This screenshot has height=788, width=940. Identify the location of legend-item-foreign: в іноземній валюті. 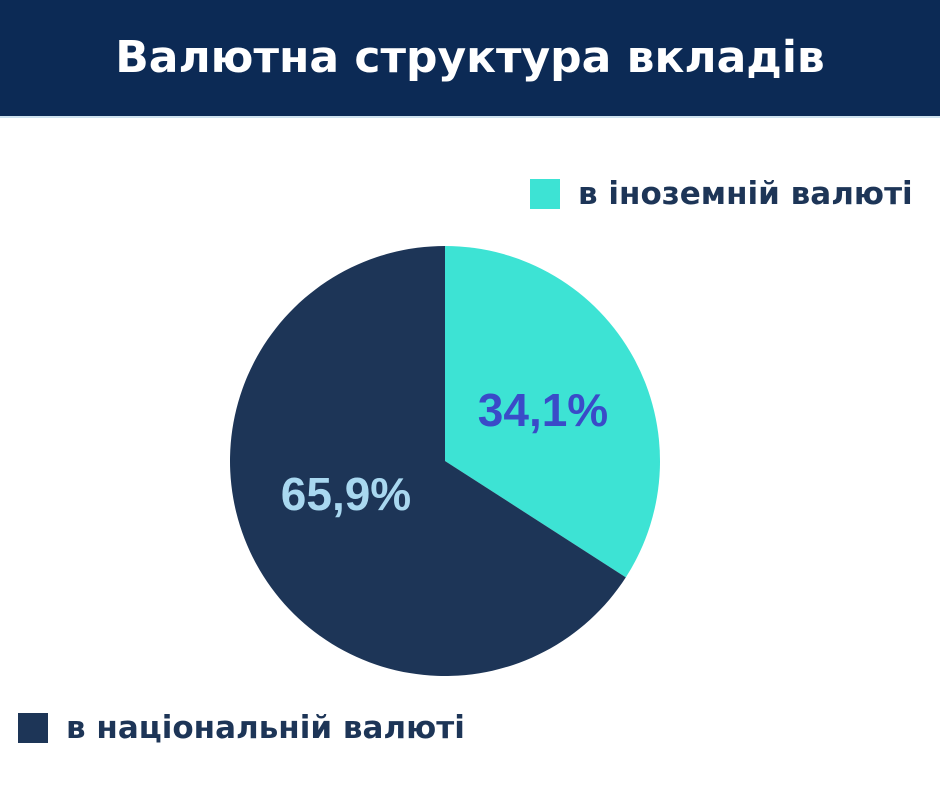
(721, 194).